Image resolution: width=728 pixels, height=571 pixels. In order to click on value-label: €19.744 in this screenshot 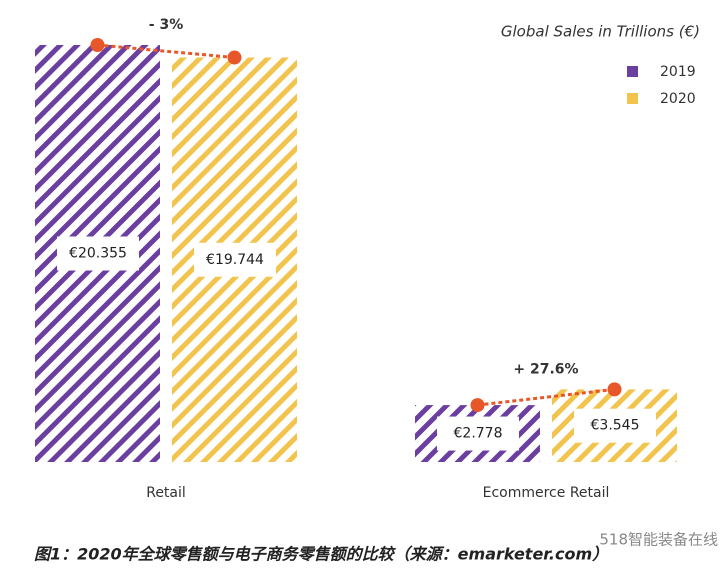, I will do `click(235, 260)`.